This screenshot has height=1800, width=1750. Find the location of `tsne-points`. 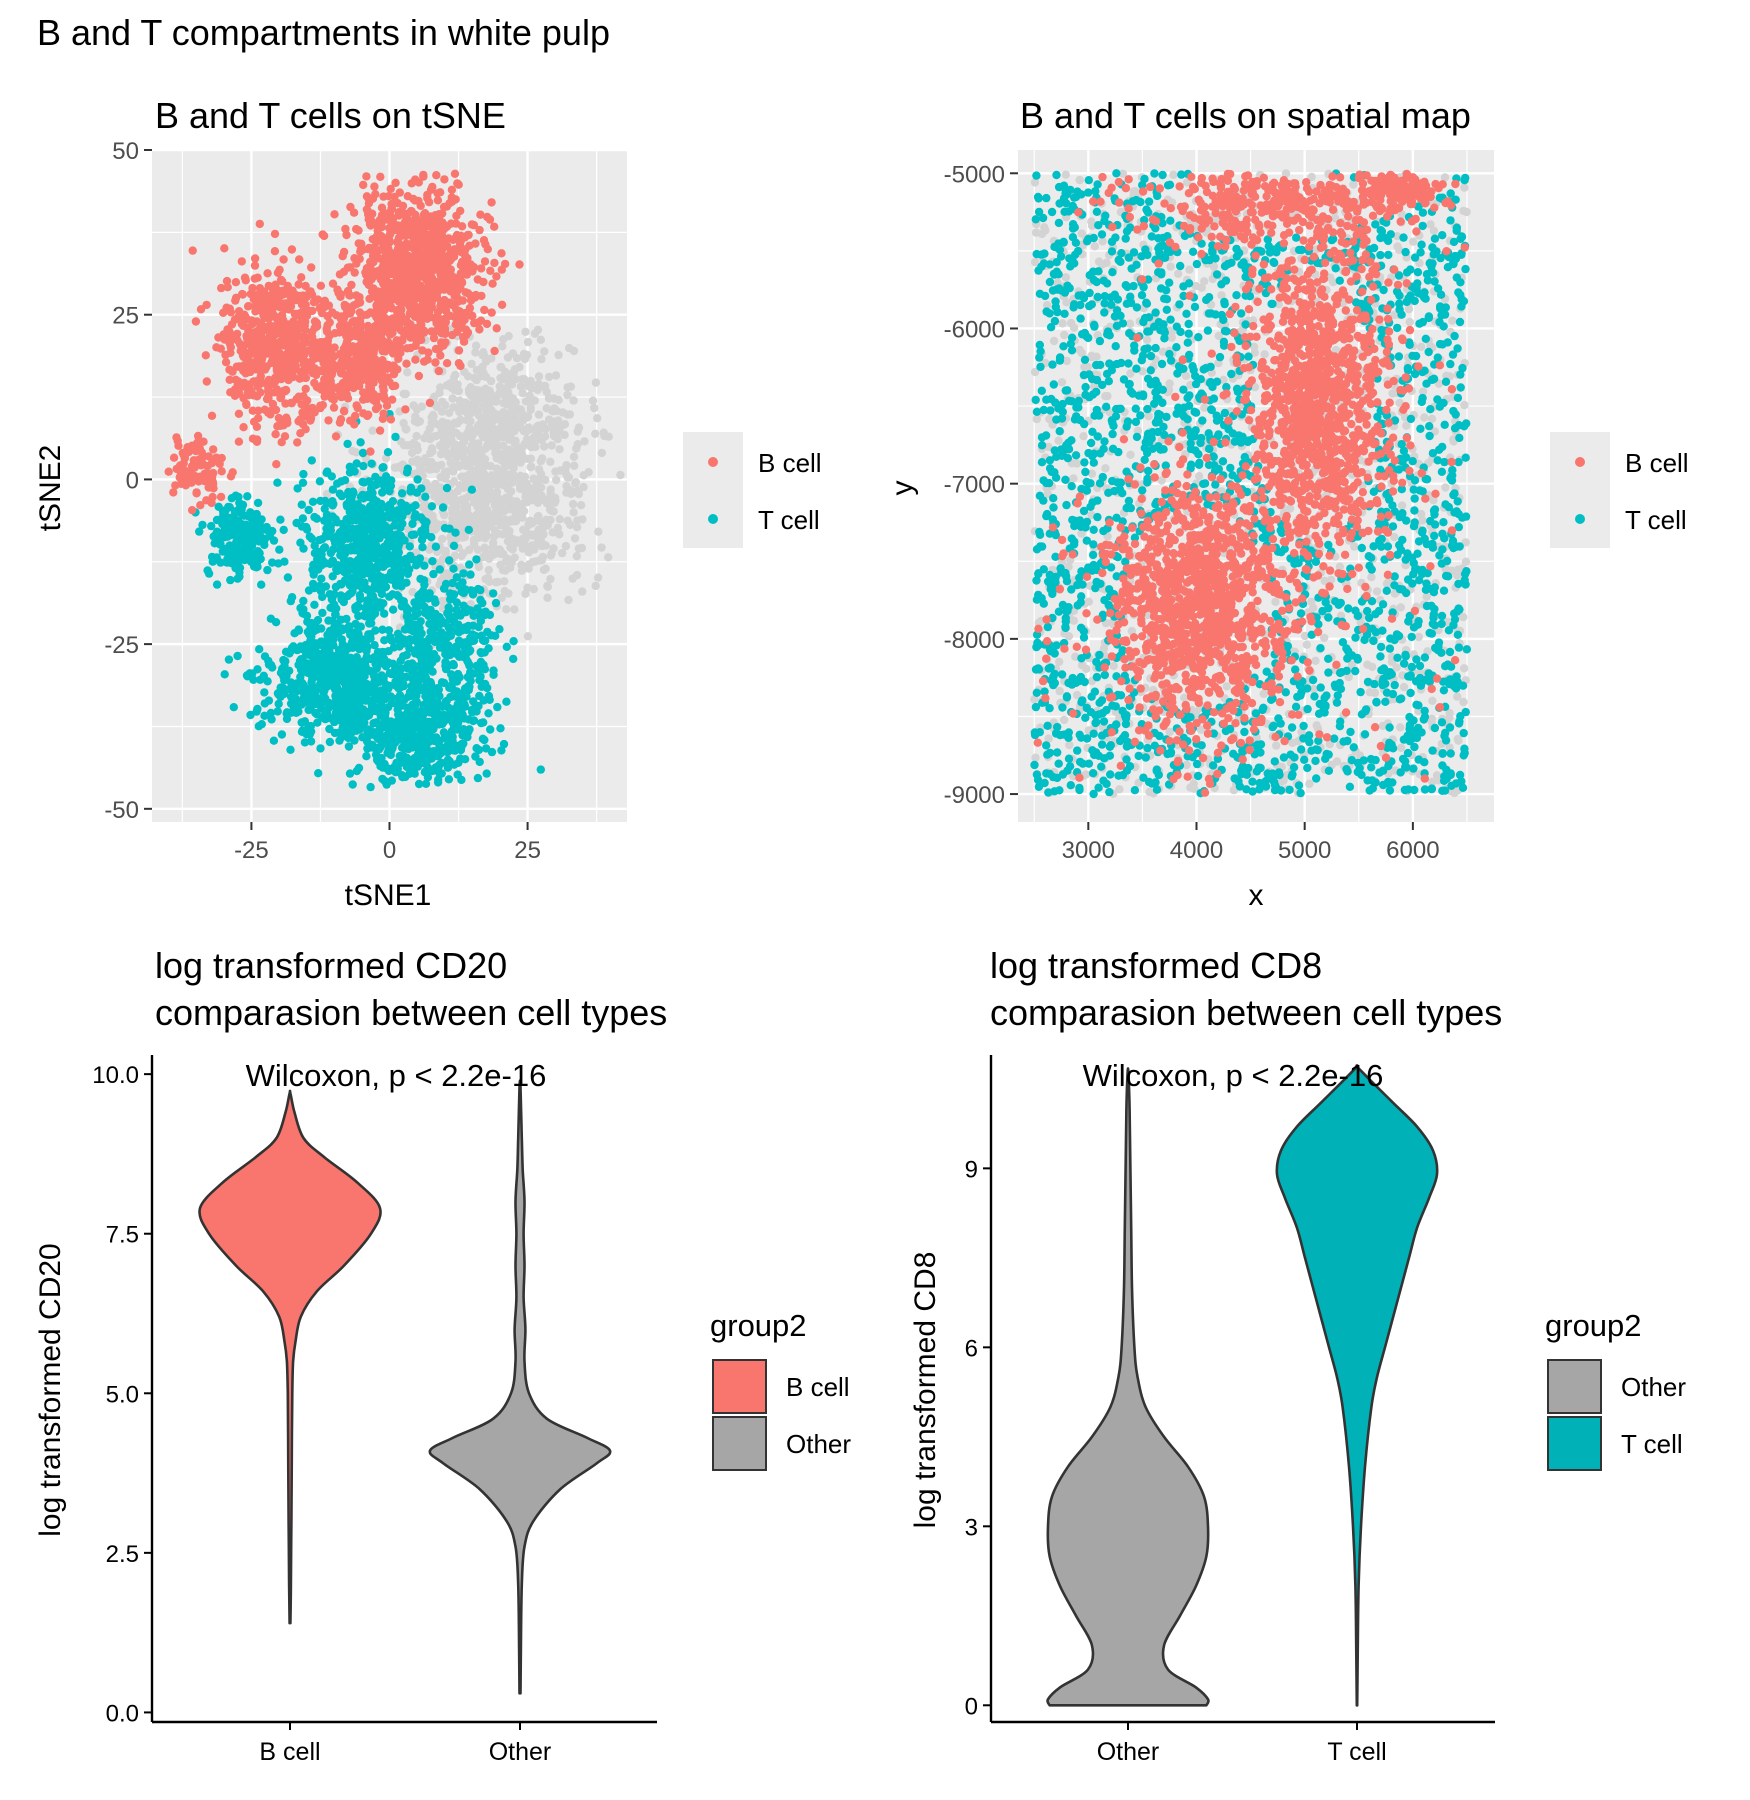

tsne-points is located at coordinates (394, 480).